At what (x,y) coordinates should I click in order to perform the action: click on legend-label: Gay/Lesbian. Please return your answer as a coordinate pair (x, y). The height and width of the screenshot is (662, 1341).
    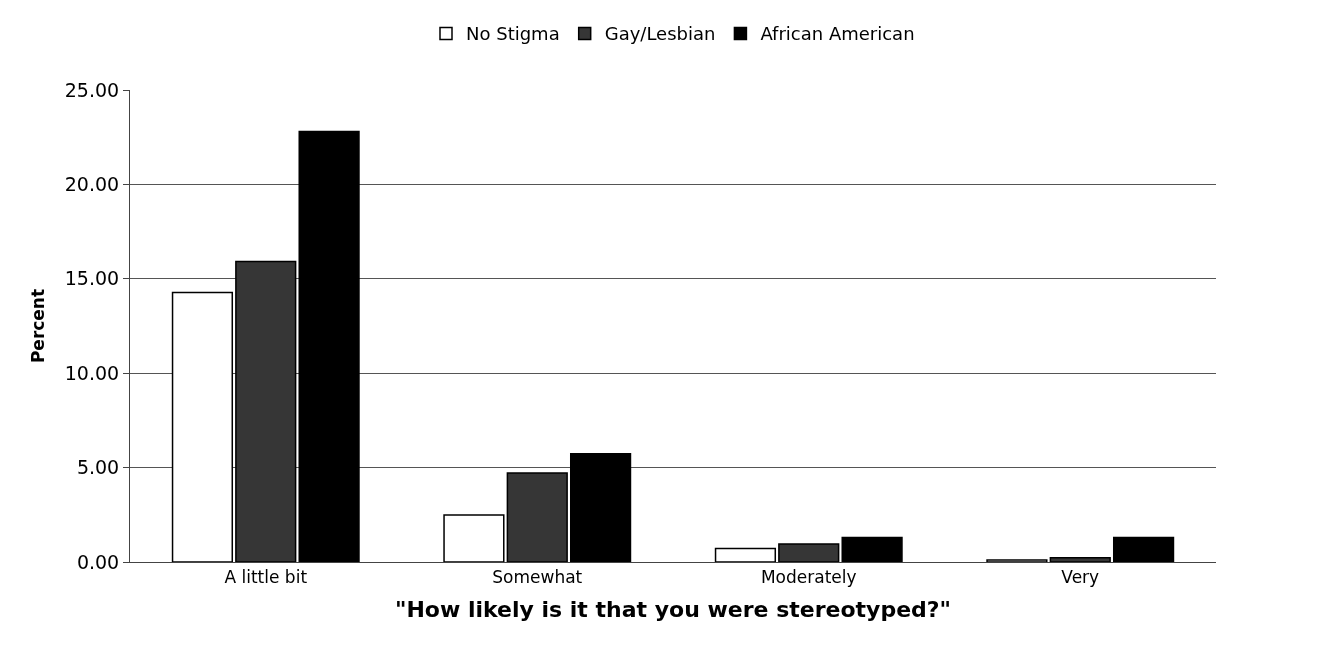
    Looking at the image, I should click on (660, 34).